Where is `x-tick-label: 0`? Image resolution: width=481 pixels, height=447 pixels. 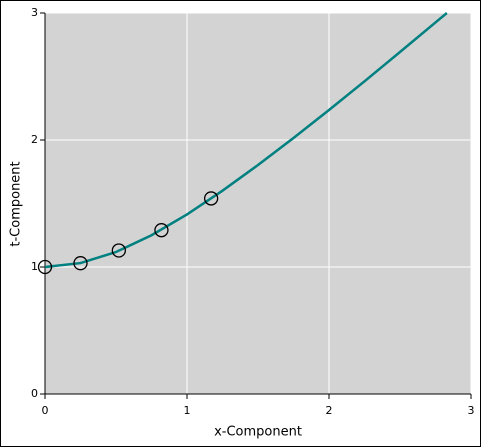 x-tick-label: 0 is located at coordinates (45, 410).